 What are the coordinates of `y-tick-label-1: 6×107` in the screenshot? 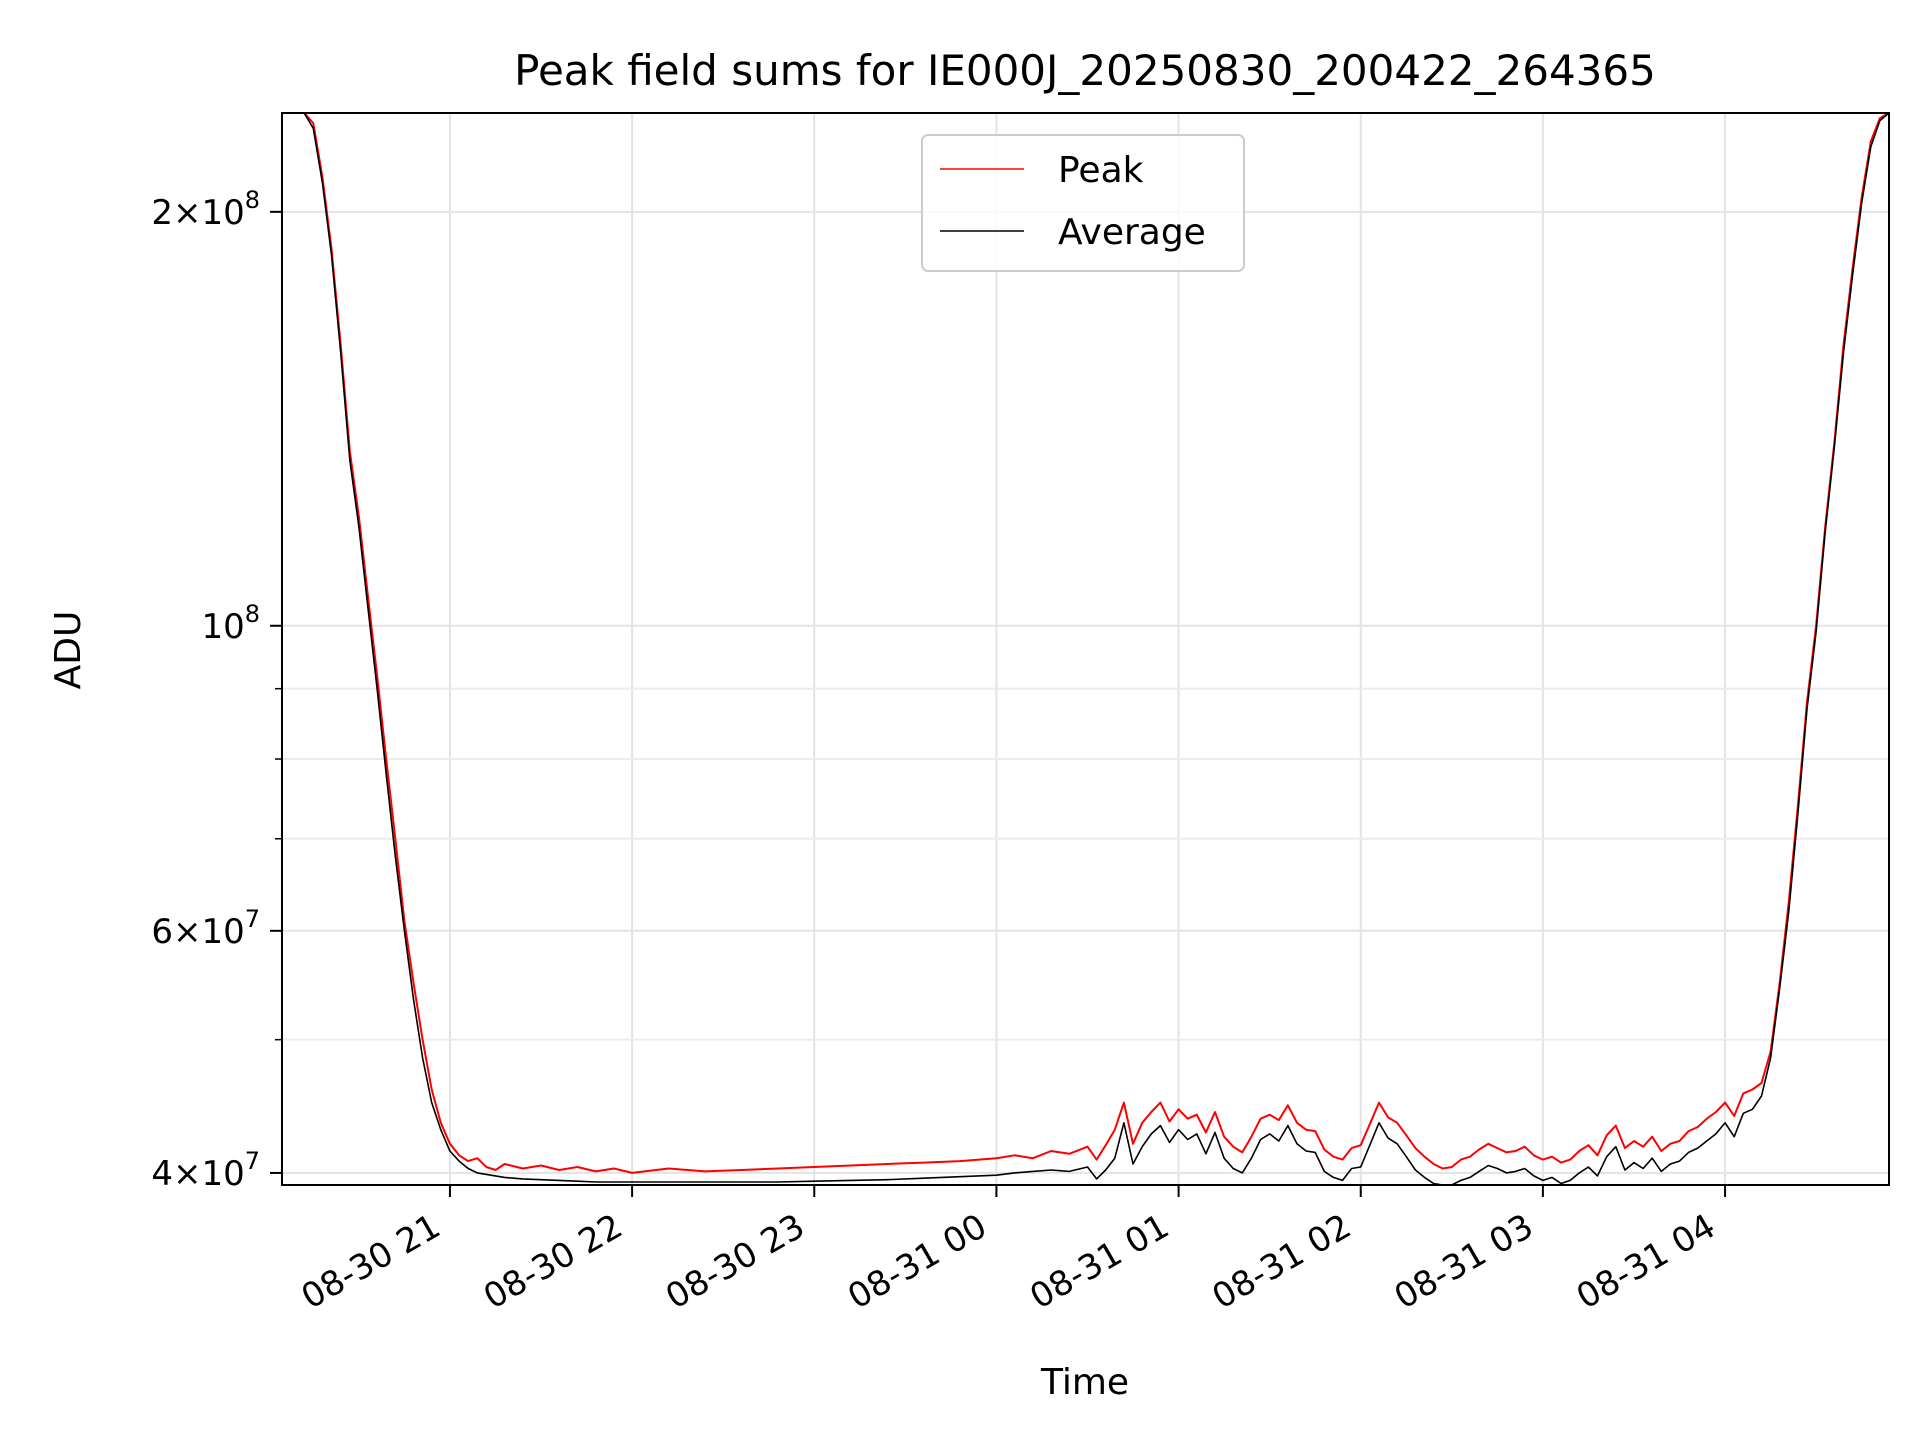 It's located at (205, 928).